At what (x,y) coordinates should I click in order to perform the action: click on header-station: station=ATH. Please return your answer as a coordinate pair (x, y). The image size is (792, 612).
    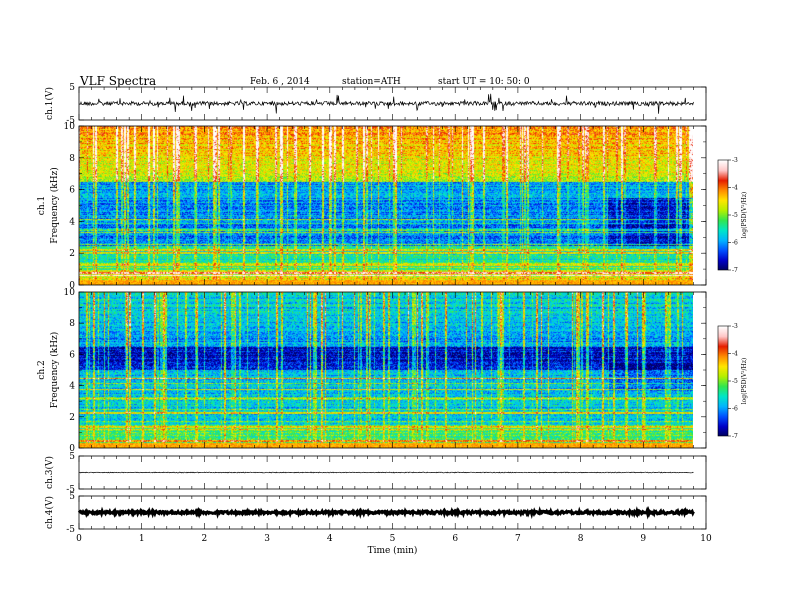
    Looking at the image, I should click on (371, 82).